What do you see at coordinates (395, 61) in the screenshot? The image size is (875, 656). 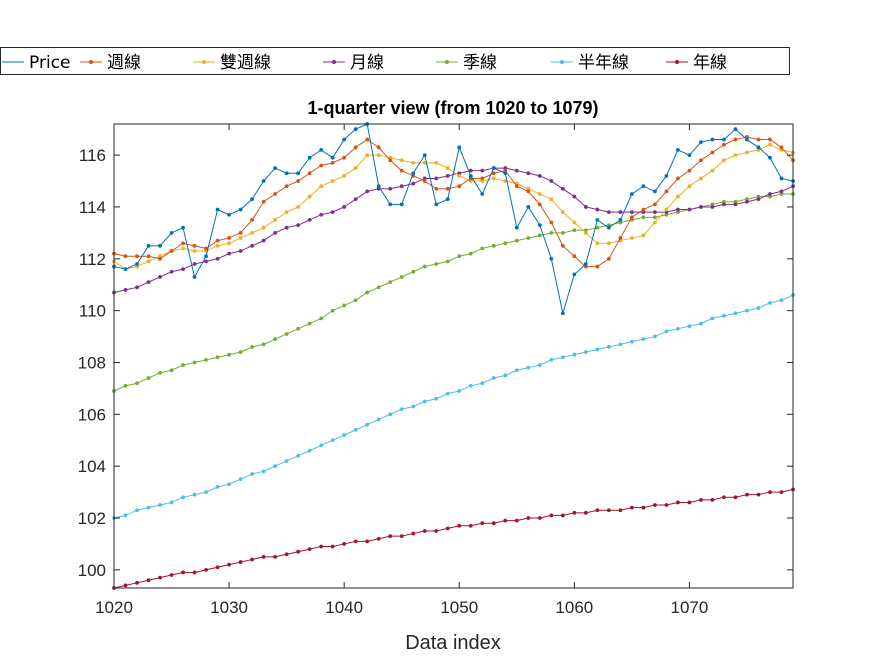 I see `legend: Price 週線 雙週線 月線 季線 半年線 年線` at bounding box center [395, 61].